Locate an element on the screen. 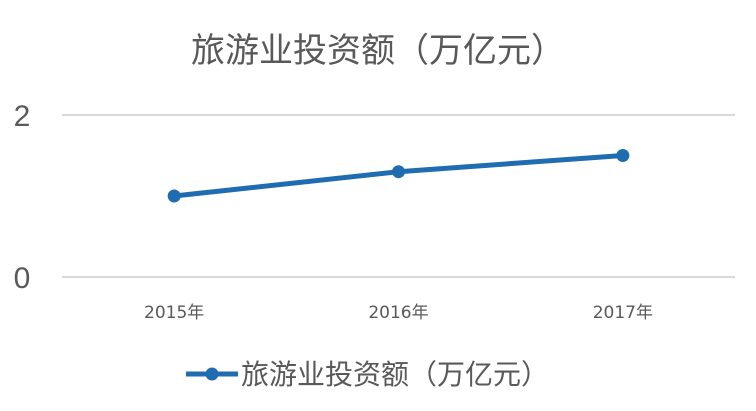 Image resolution: width=756 pixels, height=411 pixels. x-tick-label: 2015年 is located at coordinates (174, 313).